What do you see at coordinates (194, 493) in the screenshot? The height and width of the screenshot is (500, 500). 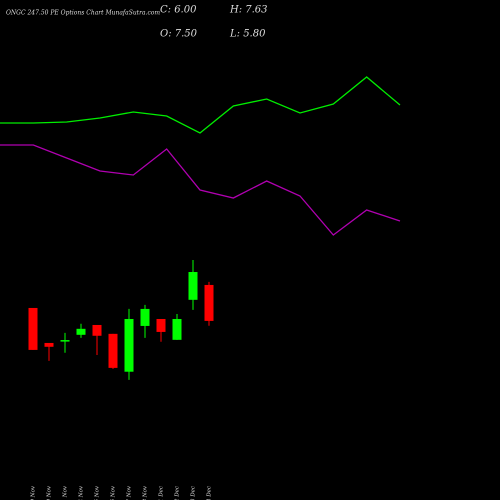 I see `x-tick-label: 03 Dec` at bounding box center [194, 493].